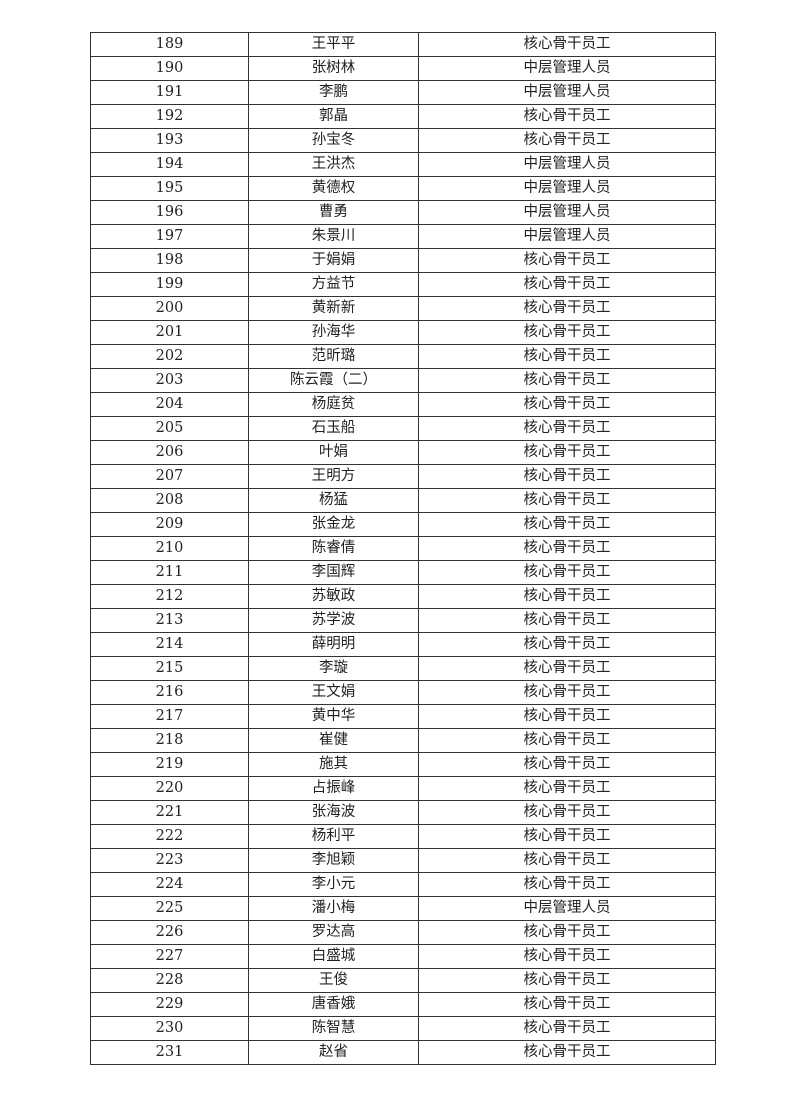 The height and width of the screenshot is (1098, 805). Describe the element at coordinates (333, 68) in the screenshot. I see `employee-name: 张树林` at that location.